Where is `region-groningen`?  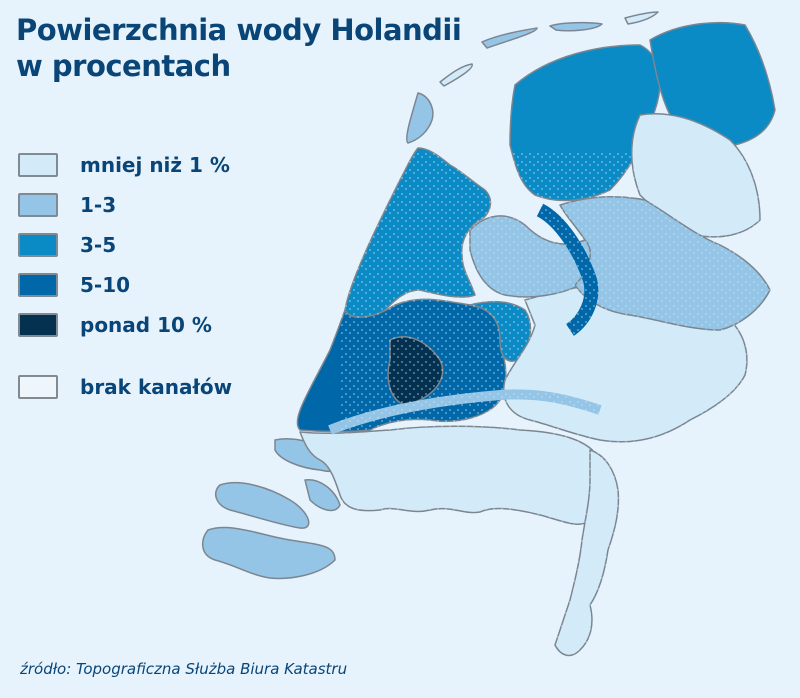
region-groningen is located at coordinates (712, 83).